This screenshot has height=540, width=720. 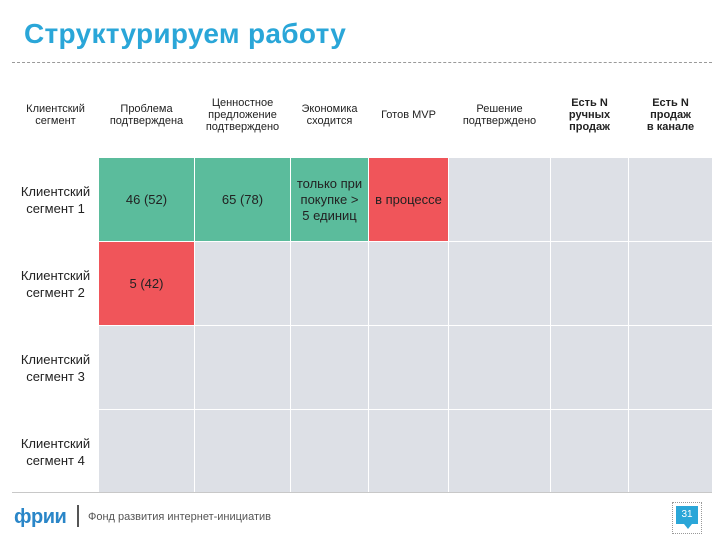 I want to click on cell-value-prop: 65 (78), so click(x=242, y=199).